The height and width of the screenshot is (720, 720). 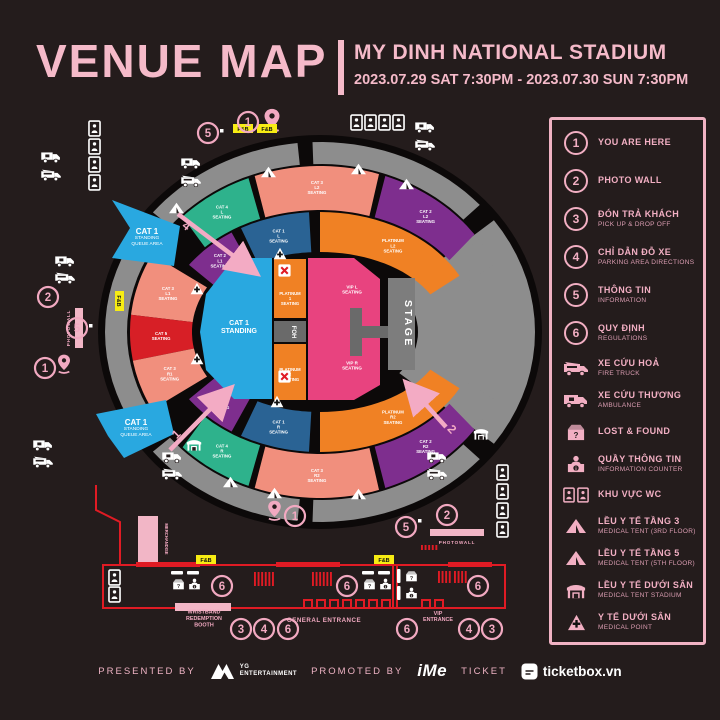 I want to click on yg-logo-icon, so click(x=222, y=671).